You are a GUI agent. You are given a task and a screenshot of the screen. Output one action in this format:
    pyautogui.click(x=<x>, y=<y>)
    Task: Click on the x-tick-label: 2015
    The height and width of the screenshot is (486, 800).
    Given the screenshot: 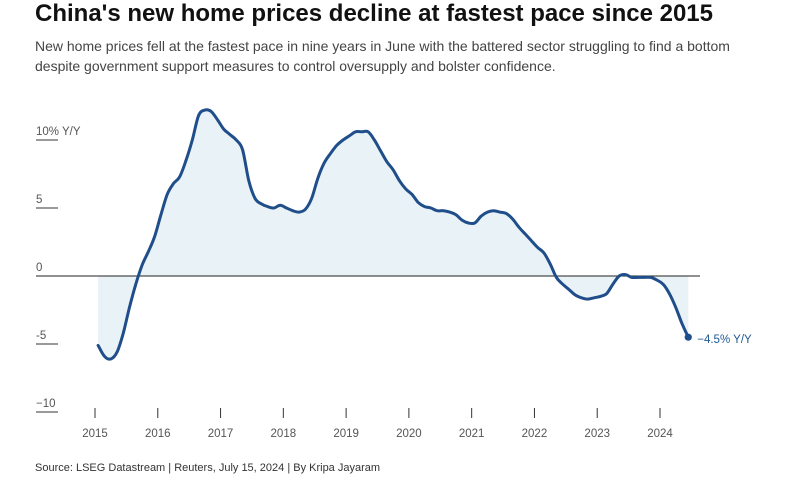 What is the action you would take?
    pyautogui.click(x=95, y=434)
    